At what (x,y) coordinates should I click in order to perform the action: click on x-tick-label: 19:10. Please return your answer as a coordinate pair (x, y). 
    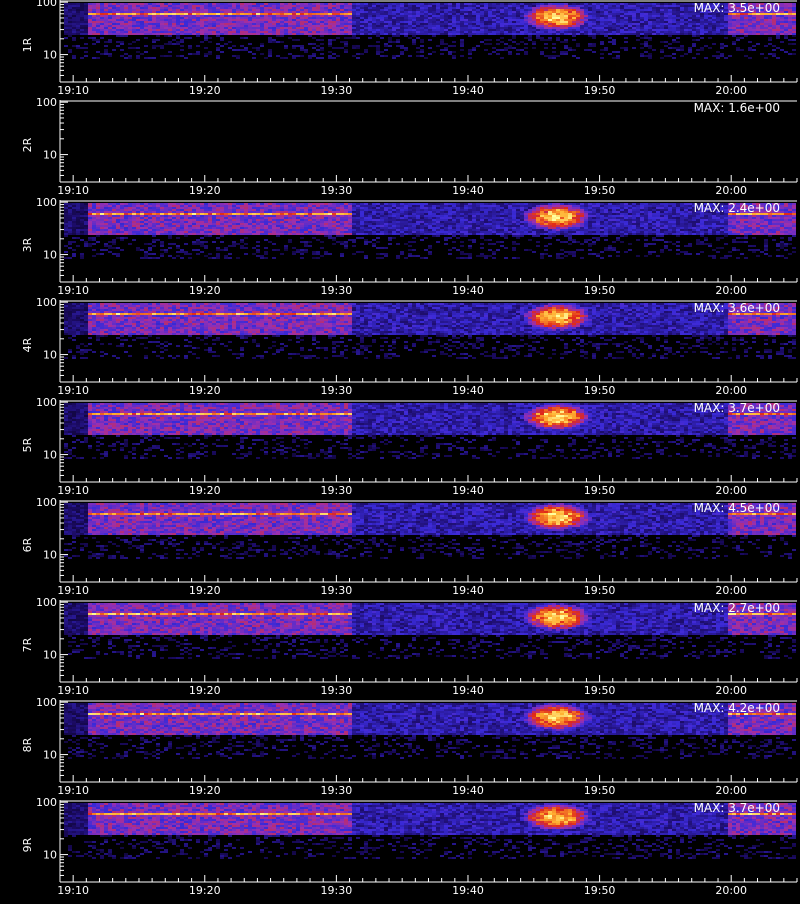
    Looking at the image, I should click on (73, 90).